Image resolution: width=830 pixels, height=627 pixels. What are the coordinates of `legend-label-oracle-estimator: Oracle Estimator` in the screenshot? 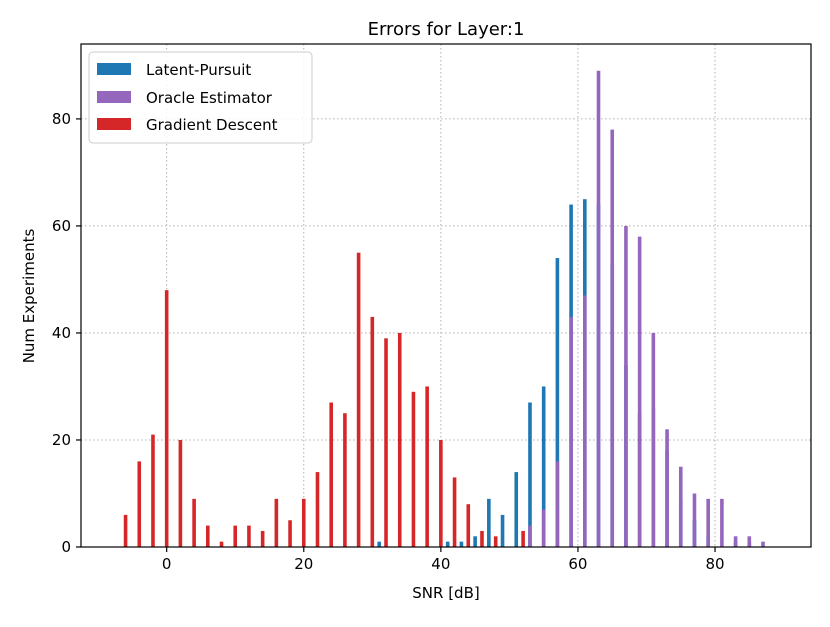 It's located at (209, 98).